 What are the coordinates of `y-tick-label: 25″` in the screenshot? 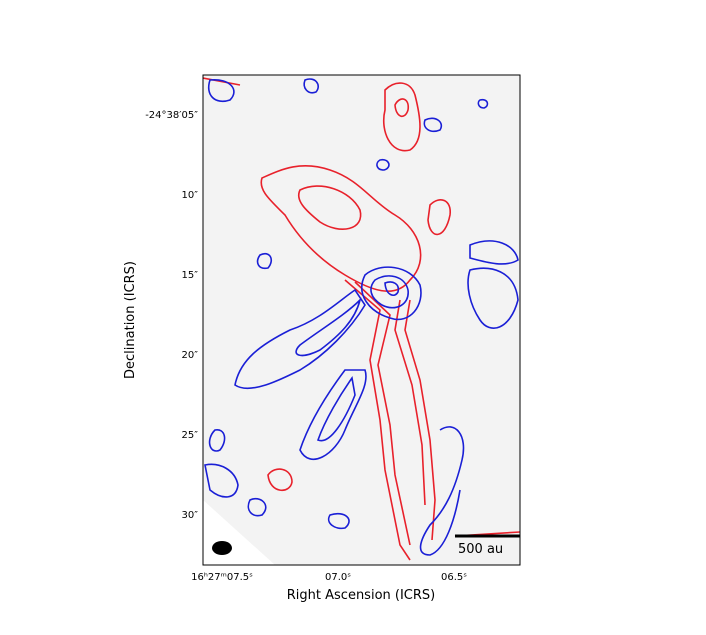 It's located at (190, 435).